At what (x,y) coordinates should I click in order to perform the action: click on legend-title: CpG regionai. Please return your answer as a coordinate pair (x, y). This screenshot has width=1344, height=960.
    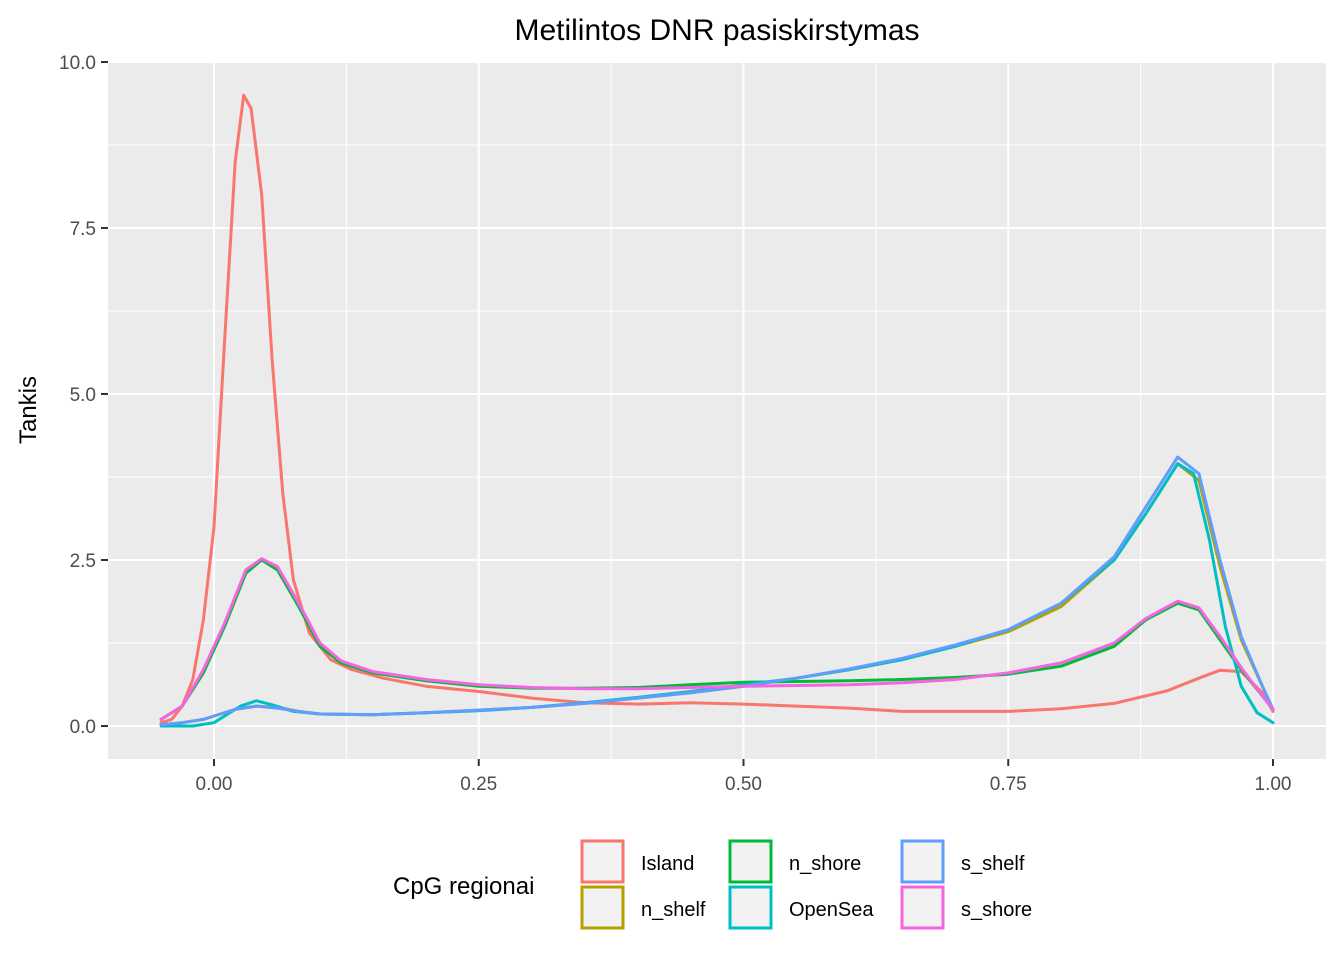
    Looking at the image, I should click on (463, 886).